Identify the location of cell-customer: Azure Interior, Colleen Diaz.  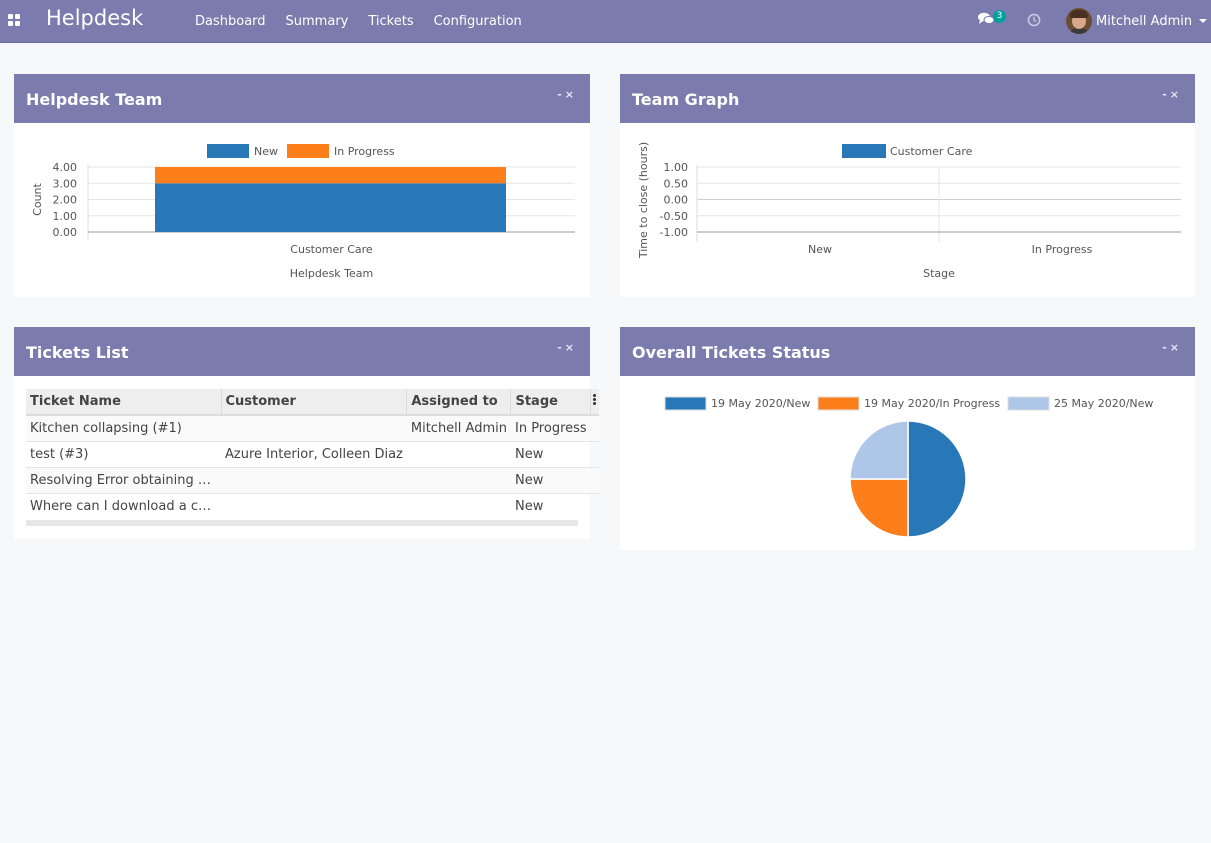
(314, 453).